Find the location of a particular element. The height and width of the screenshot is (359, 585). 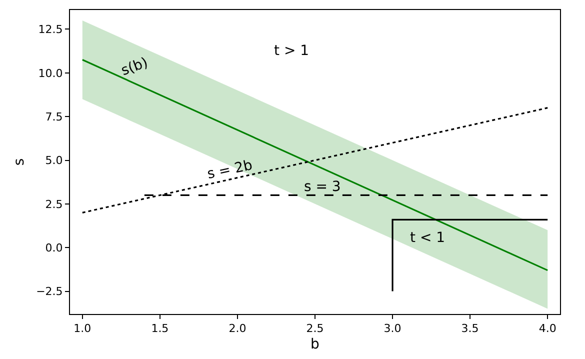

y-tick-label: 10.0 is located at coordinates (50, 73).